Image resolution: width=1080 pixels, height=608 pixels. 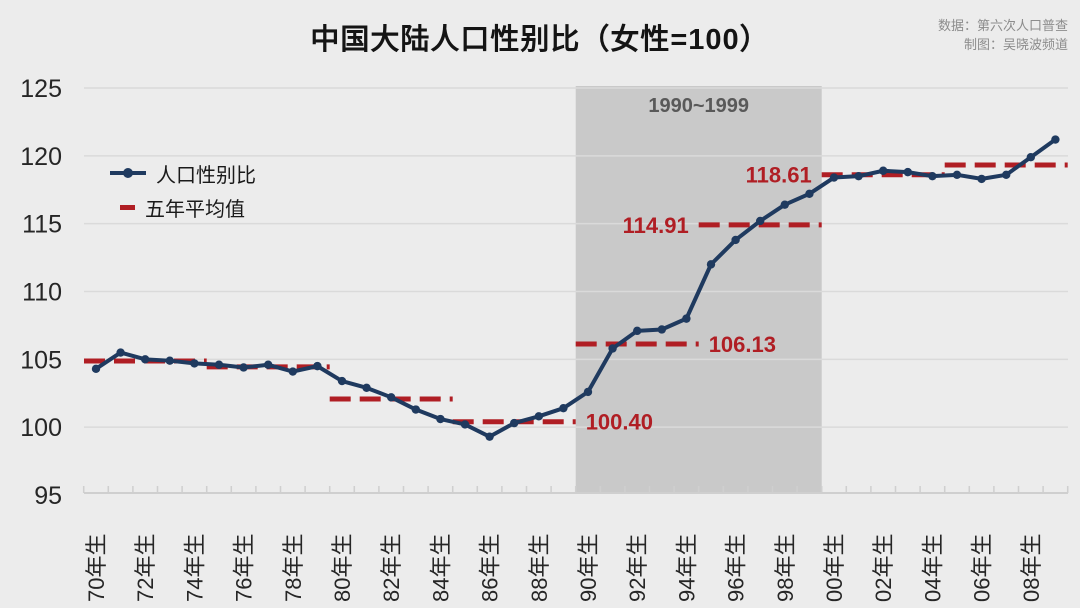 What do you see at coordinates (96, 369) in the screenshot?
I see `data-point-1970` at bounding box center [96, 369].